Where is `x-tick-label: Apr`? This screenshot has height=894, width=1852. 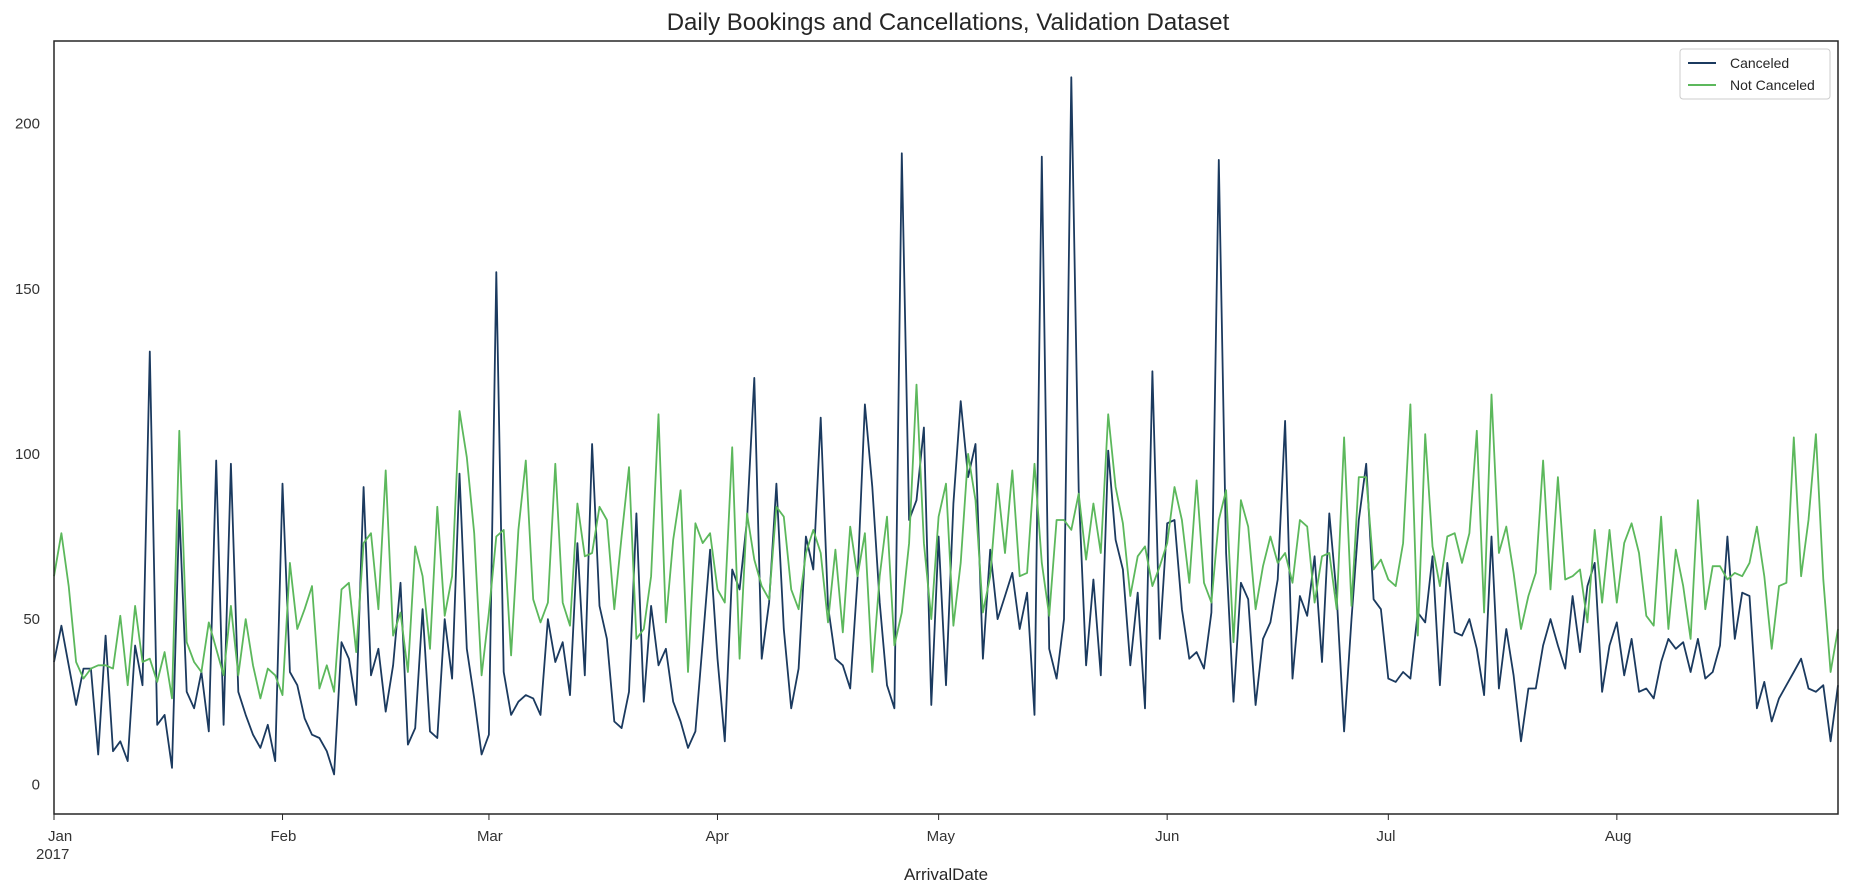 x-tick-label: Apr is located at coordinates (716, 836).